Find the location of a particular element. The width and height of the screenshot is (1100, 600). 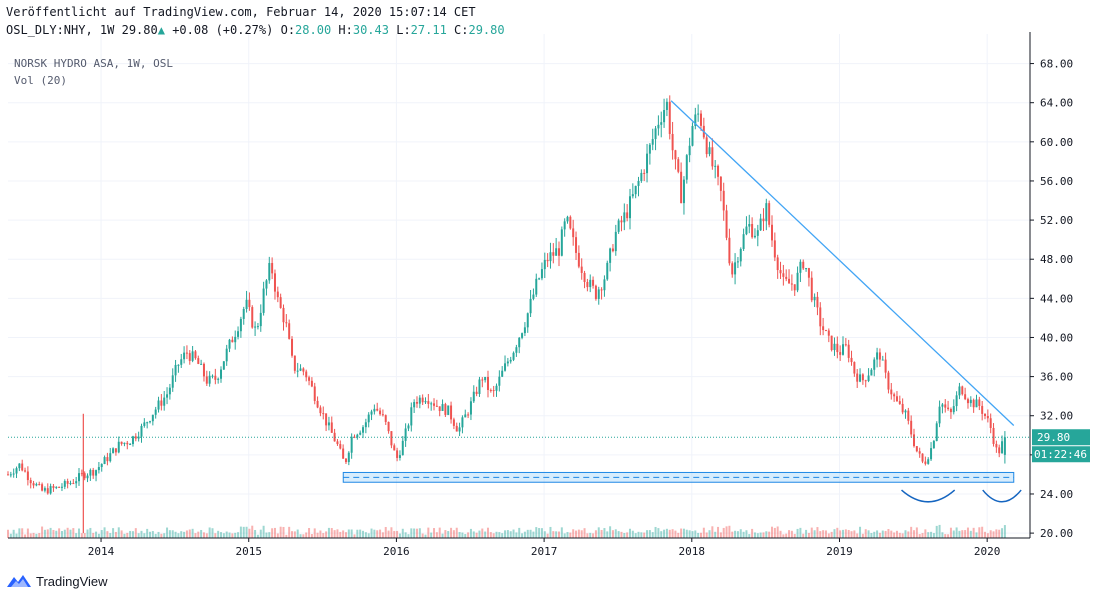

x-tick-label-0: 2014 is located at coordinates (101, 551).